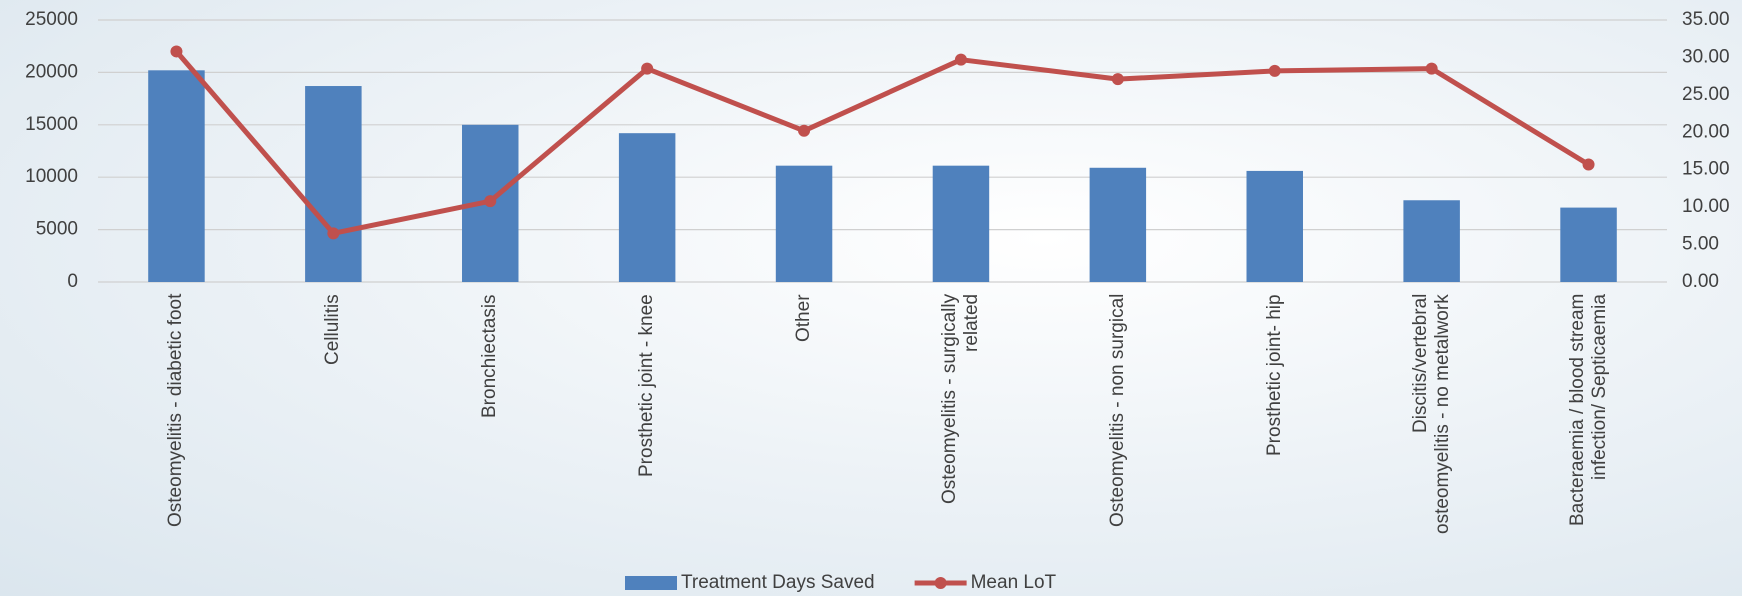  I want to click on x-tick-label: Prosthetic joint - knee, so click(647, 385).